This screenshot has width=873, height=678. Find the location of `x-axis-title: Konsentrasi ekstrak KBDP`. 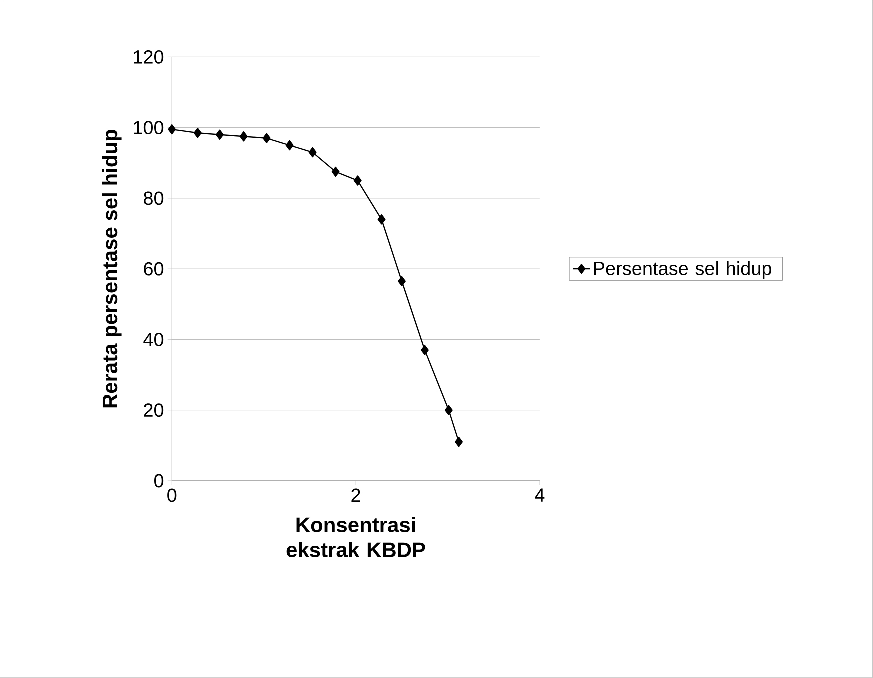

x-axis-title: Konsentrasi ekstrak KBDP is located at coordinates (356, 537).